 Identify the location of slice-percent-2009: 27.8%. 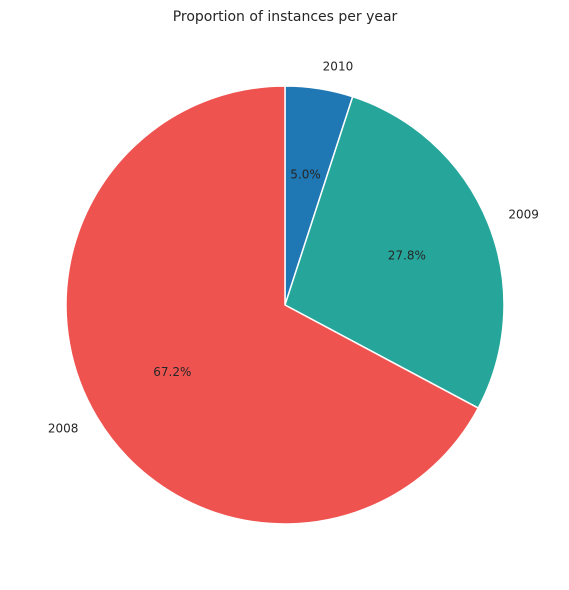
(407, 255).